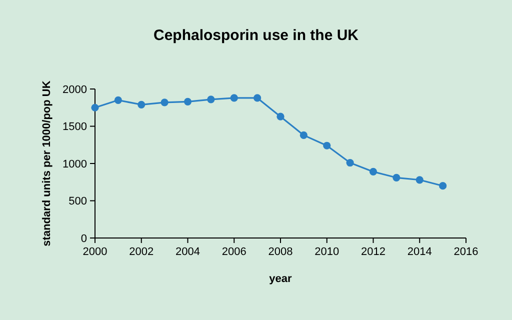 The image size is (512, 320). What do you see at coordinates (373, 252) in the screenshot?
I see `x-tick-label: 2012` at bounding box center [373, 252].